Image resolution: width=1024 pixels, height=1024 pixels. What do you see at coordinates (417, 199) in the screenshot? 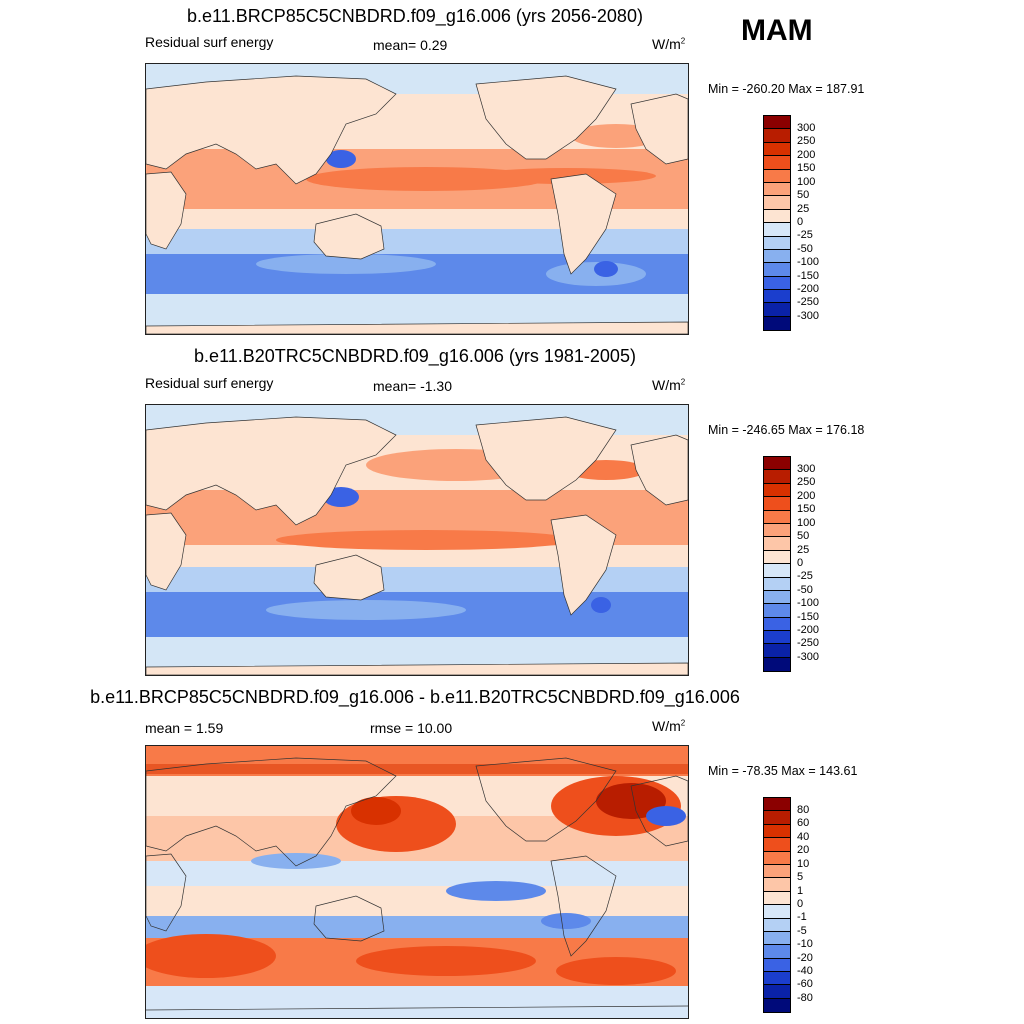
I see `panel-1-map` at bounding box center [417, 199].